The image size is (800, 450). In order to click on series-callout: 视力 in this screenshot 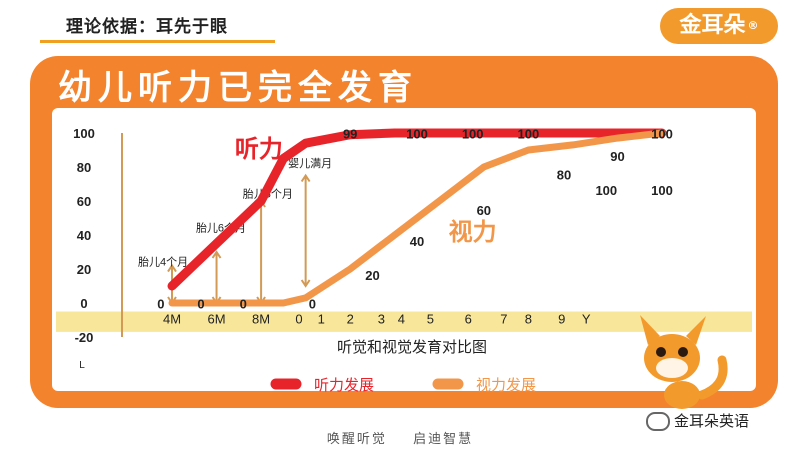, I will do `click(473, 232)`.